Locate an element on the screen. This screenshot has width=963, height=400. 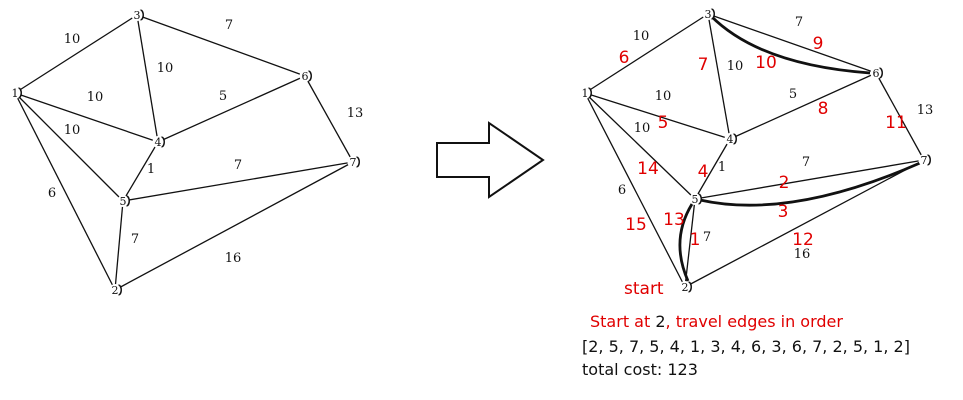
order-number-15: 15 is located at coordinates (636, 225).